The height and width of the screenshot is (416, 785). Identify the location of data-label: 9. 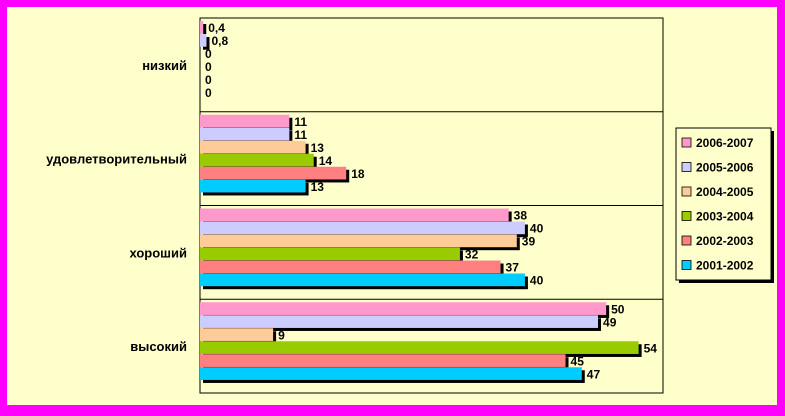
(281, 335).